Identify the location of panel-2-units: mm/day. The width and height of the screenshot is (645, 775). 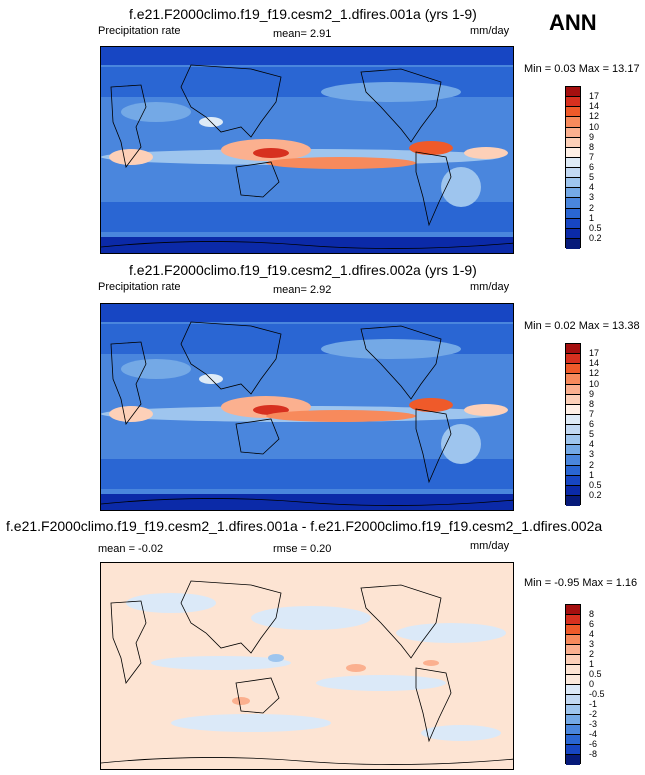
(490, 287).